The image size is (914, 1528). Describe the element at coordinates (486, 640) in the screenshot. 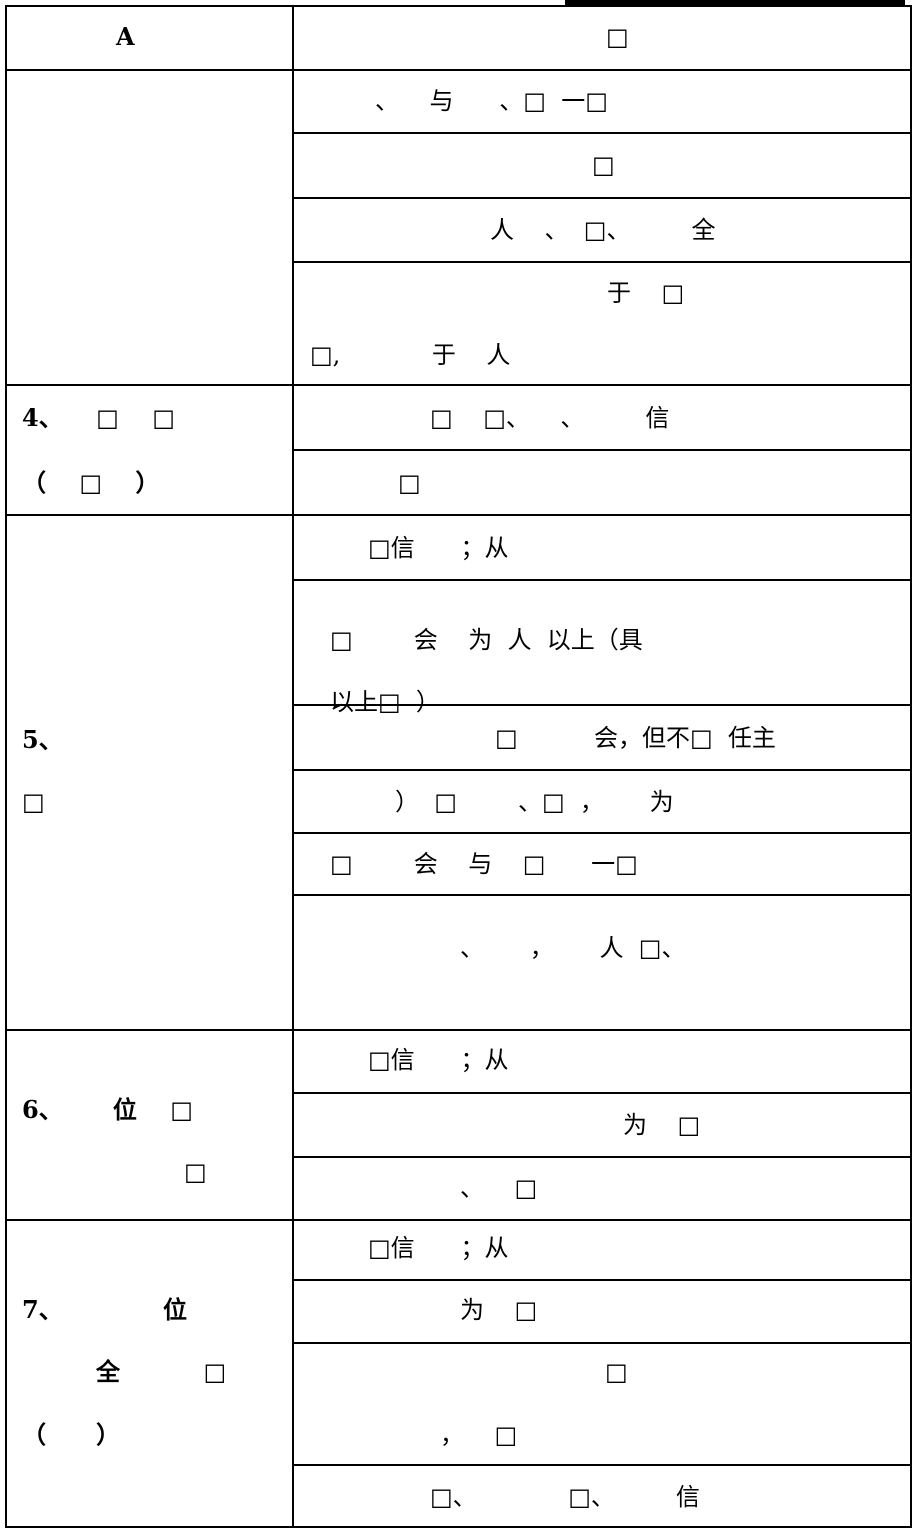

I see `cell-text: □ 会 为 人 以上（具` at that location.